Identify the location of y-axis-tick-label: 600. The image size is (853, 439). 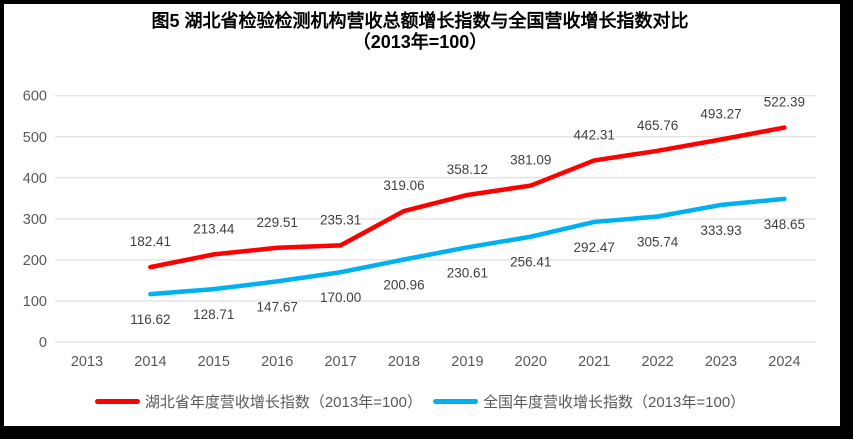
(35, 97).